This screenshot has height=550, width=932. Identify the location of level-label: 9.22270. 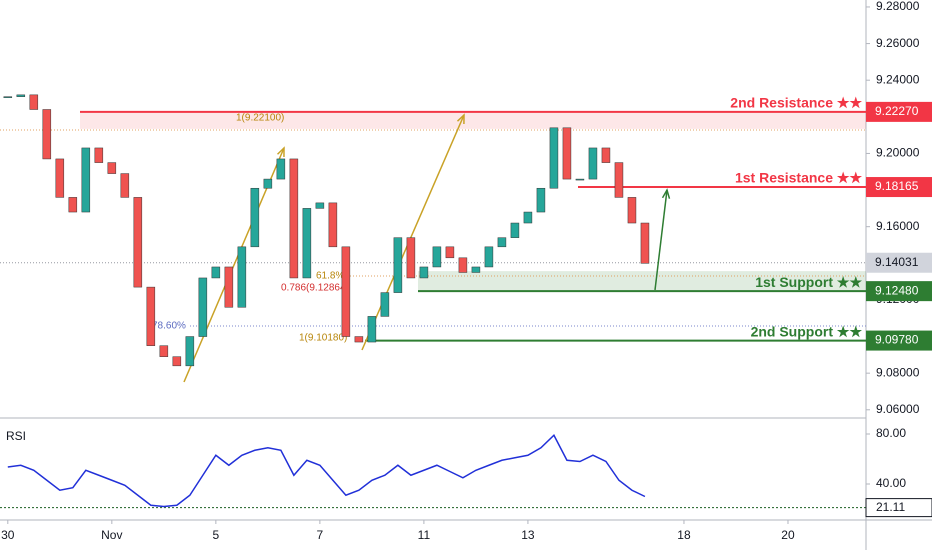
(897, 111).